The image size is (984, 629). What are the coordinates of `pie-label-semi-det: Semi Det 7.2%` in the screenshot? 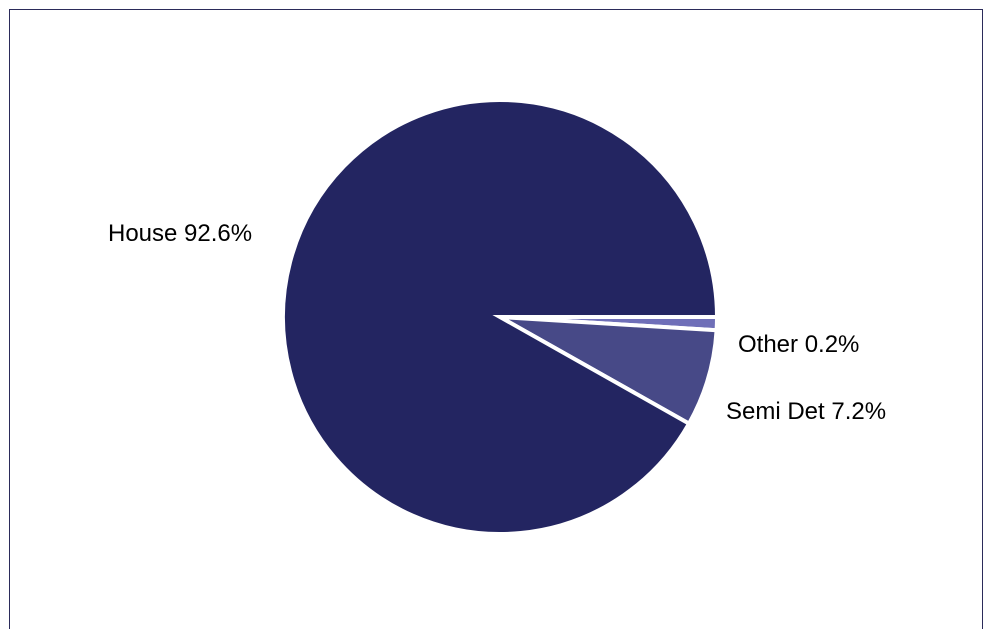 It's located at (806, 411).